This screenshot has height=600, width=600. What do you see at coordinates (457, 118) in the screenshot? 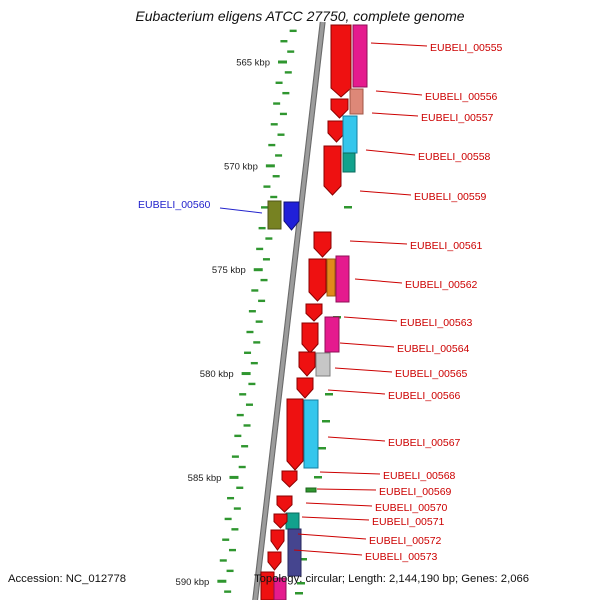
I see `gene-label-EUBELI_00557: EUBELI_00557` at bounding box center [457, 118].